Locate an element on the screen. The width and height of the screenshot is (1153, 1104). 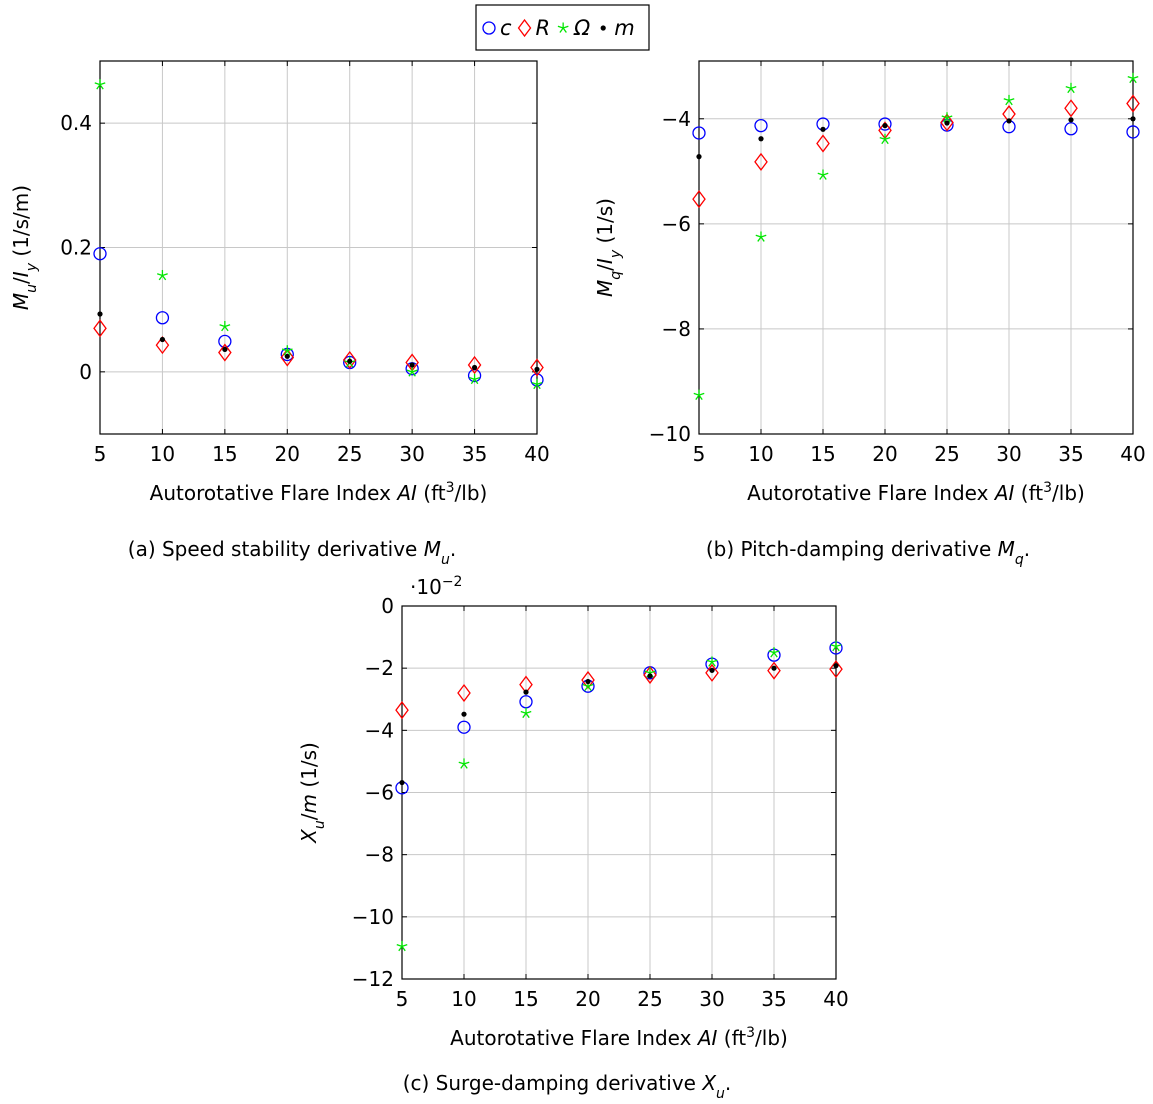
y-tick-label: −12 is located at coordinates (373, 979).